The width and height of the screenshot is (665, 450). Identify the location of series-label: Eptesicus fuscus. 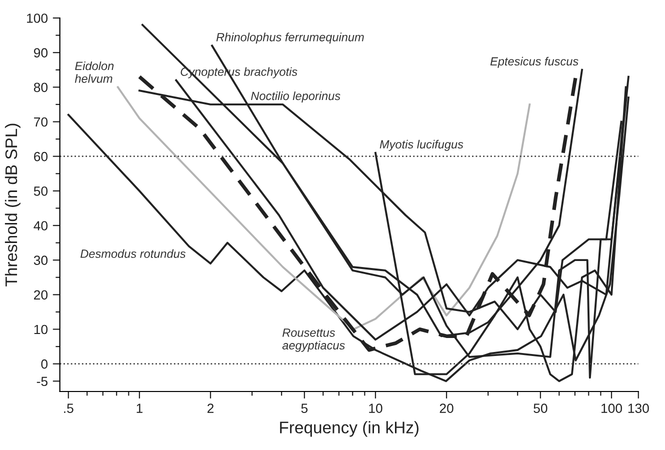
(534, 62).